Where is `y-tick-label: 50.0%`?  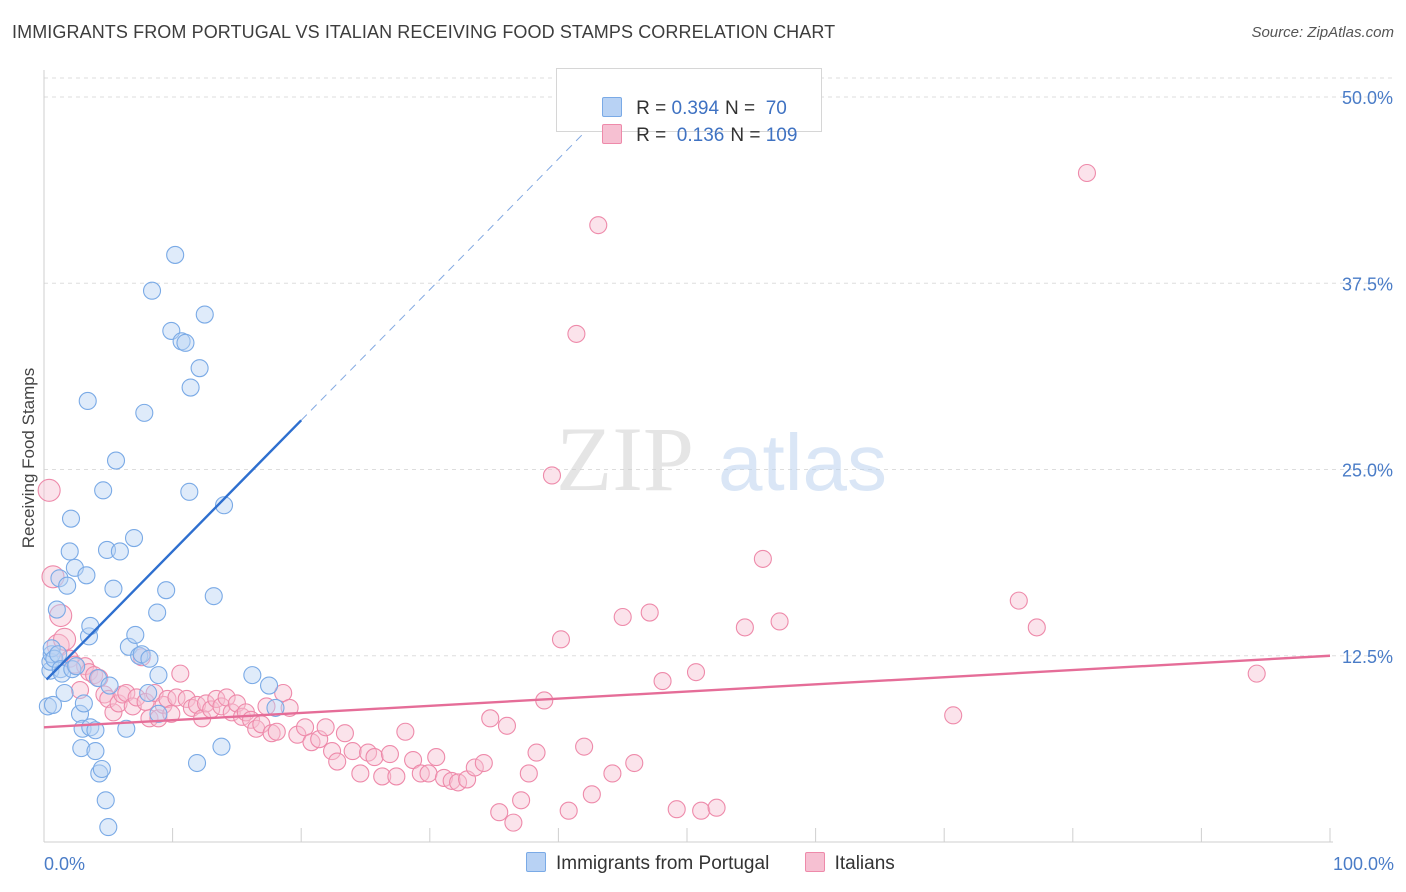
y-tick-label: 50.0% is located at coordinates (1367, 98).